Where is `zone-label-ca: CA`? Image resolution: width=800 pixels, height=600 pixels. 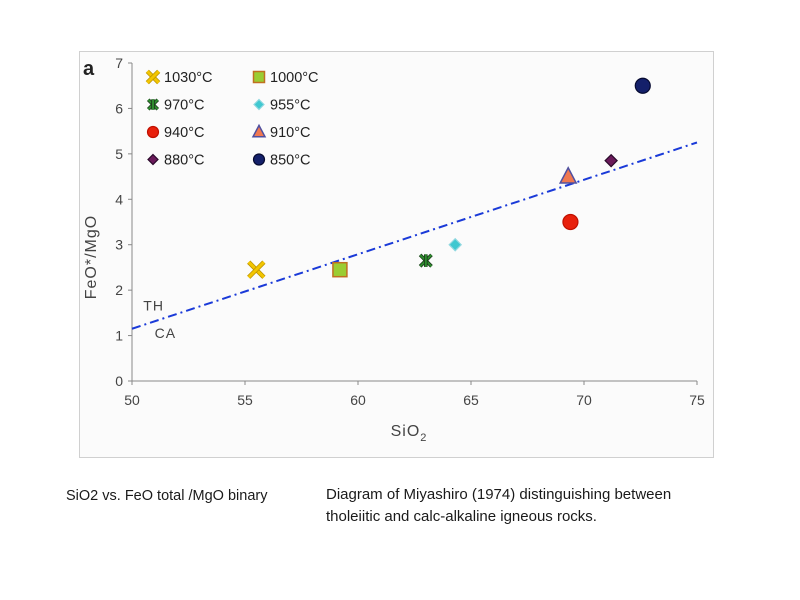 zone-label-ca: CA is located at coordinates (165, 333).